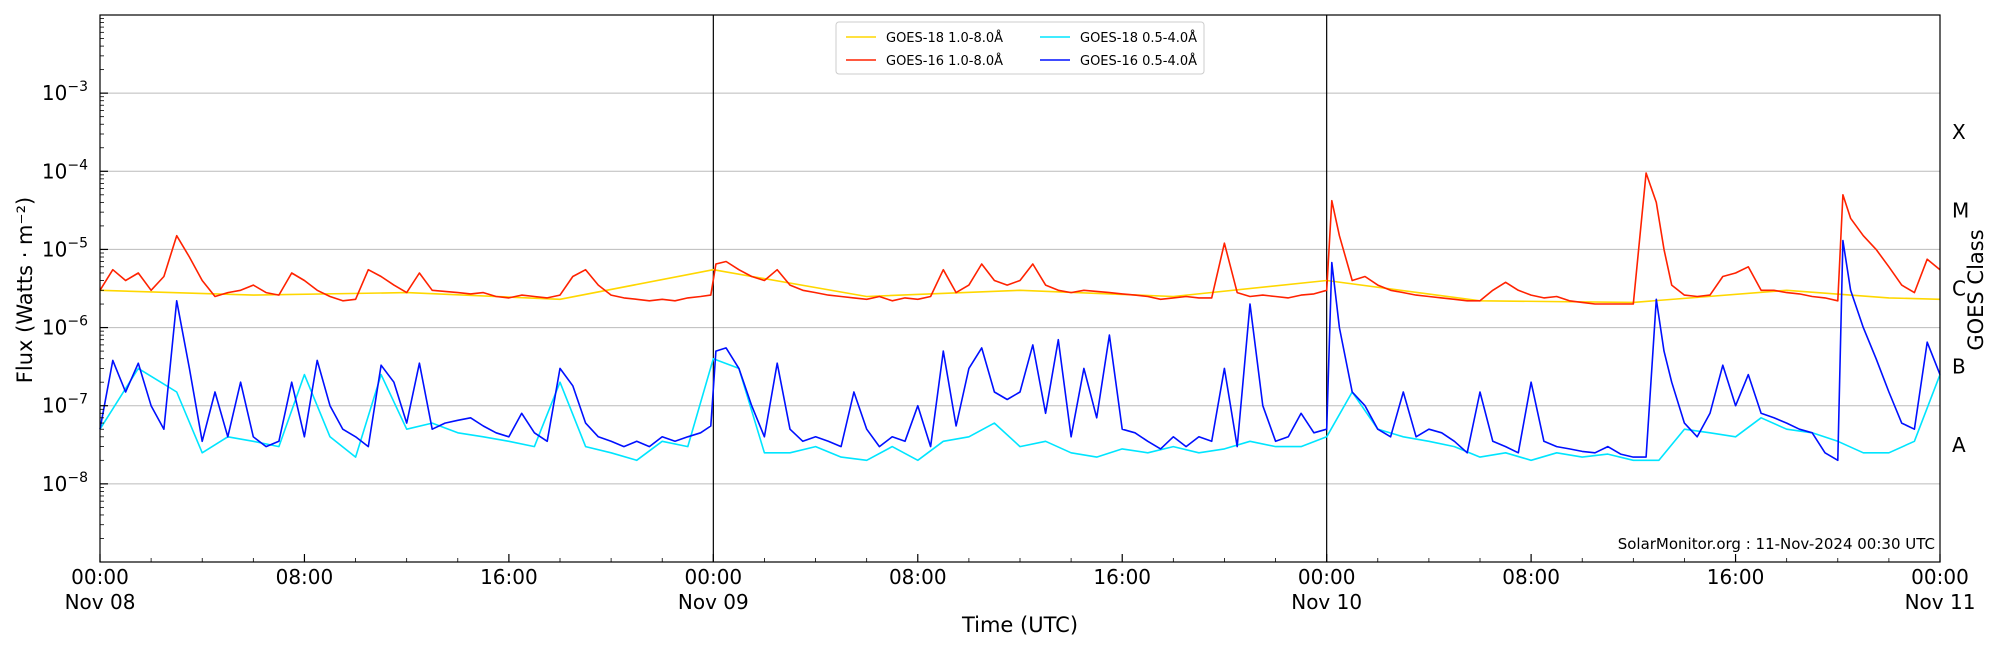 The height and width of the screenshot is (650, 2000). What do you see at coordinates (1960, 210) in the screenshot?
I see `goes-class-label: M` at bounding box center [1960, 210].